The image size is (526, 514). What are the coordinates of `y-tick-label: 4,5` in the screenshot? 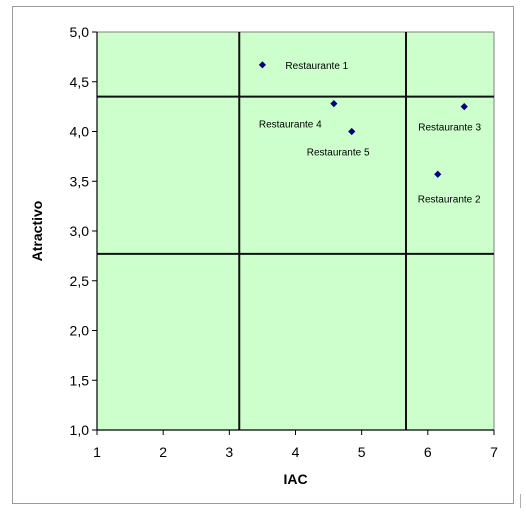 It's located at (80, 82).